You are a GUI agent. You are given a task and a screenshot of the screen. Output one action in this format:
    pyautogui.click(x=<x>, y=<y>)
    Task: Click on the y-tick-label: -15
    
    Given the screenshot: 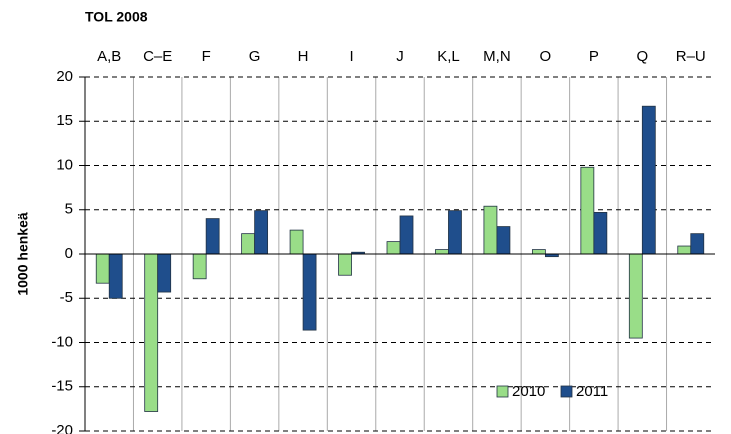 What is the action you would take?
    pyautogui.click(x=62, y=386)
    